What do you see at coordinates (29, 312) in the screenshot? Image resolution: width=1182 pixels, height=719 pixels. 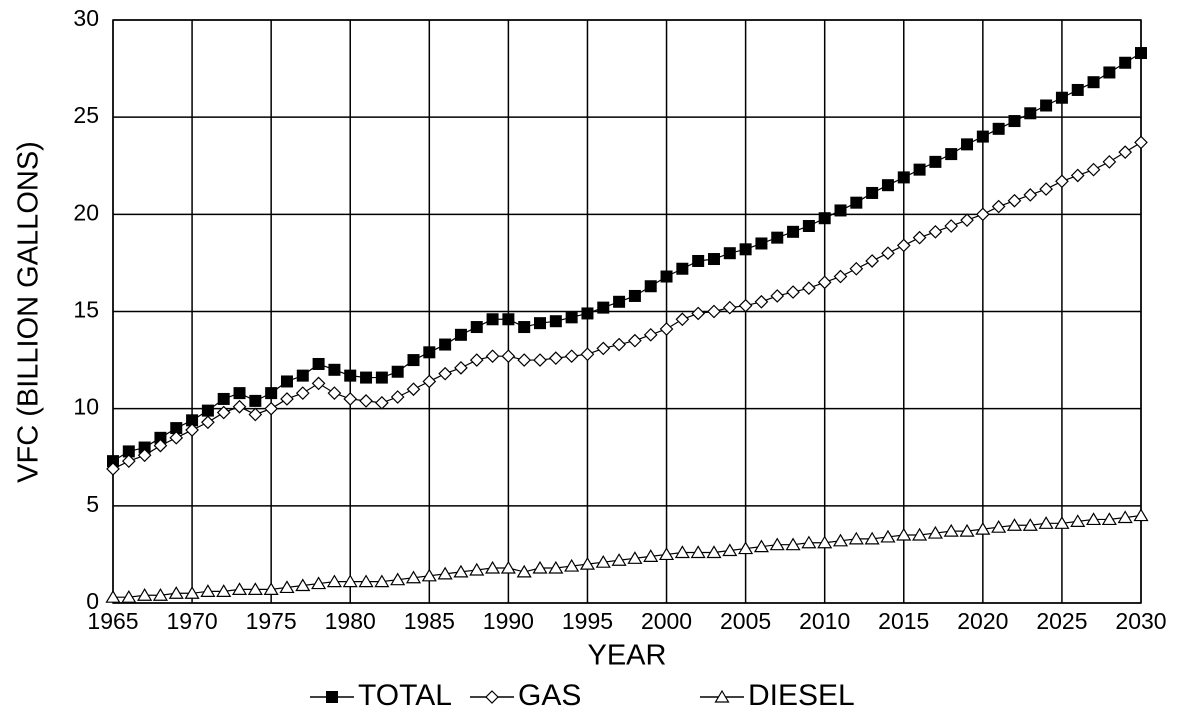 I see `y-axis-label: VFC (BILLION GALLONS)` at bounding box center [29, 312].